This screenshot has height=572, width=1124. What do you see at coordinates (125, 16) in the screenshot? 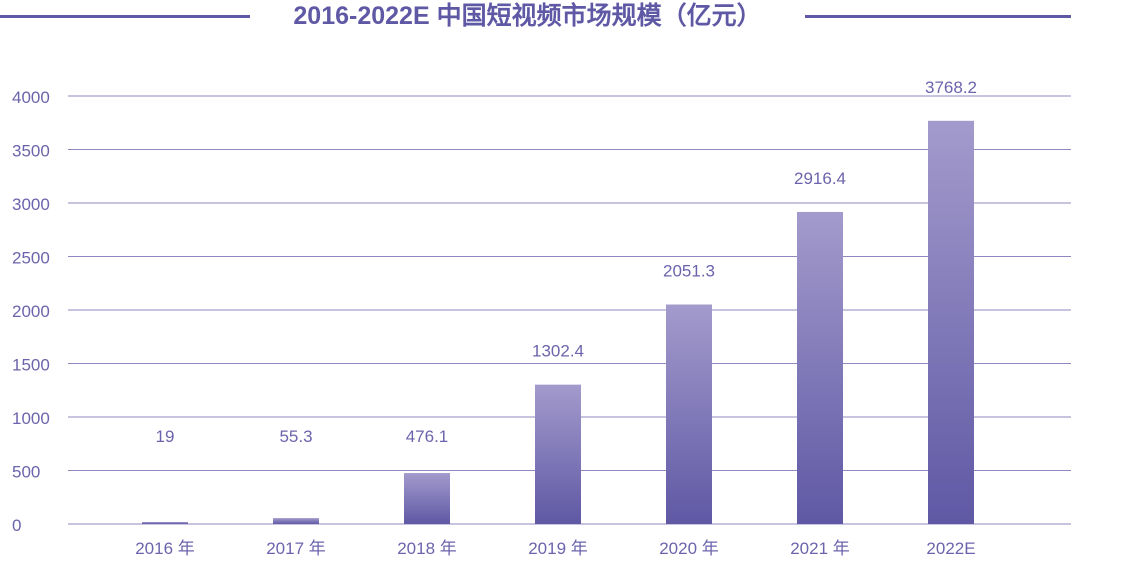
I see `title-rule-left` at bounding box center [125, 16].